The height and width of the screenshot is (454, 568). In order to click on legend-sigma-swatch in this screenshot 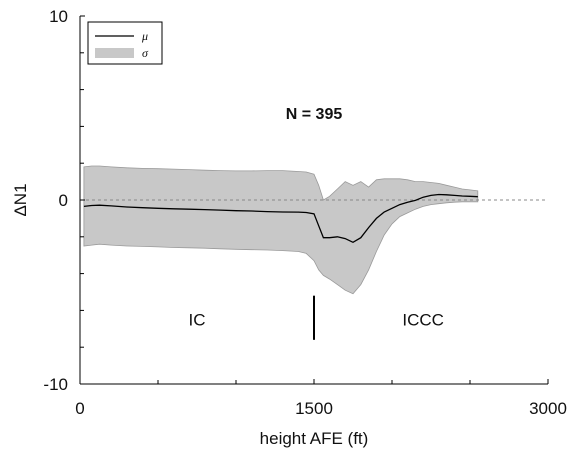, I will do `click(114, 53)`.